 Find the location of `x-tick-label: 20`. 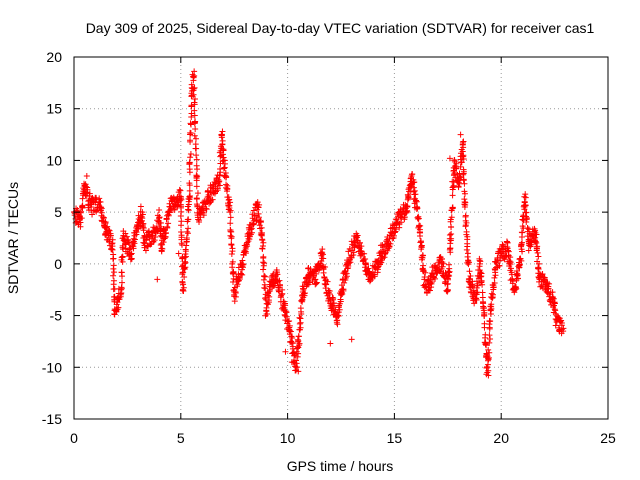

x-tick-label: 20 is located at coordinates (501, 438).